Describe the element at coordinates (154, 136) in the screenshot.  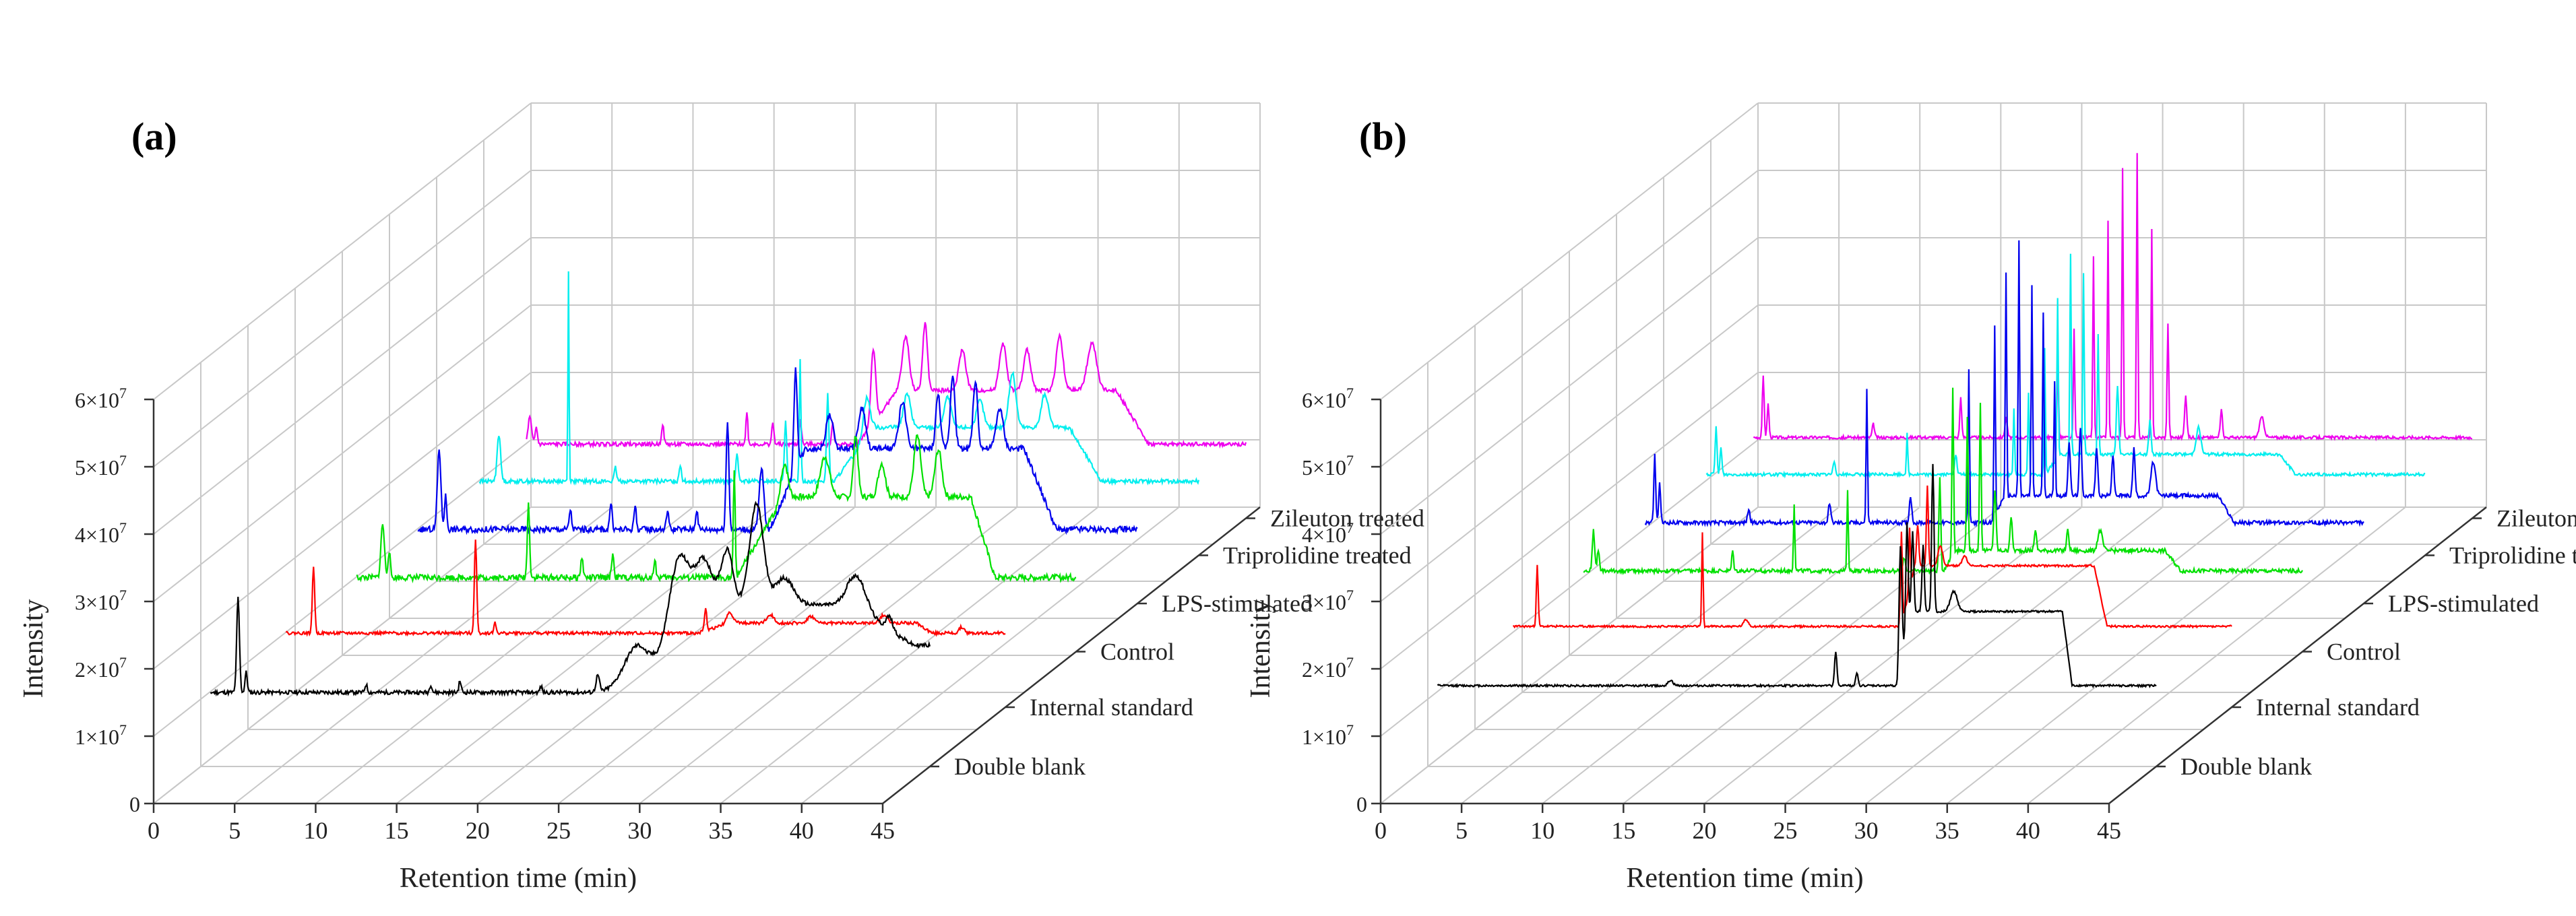
I see `panel-label: (a)` at that location.